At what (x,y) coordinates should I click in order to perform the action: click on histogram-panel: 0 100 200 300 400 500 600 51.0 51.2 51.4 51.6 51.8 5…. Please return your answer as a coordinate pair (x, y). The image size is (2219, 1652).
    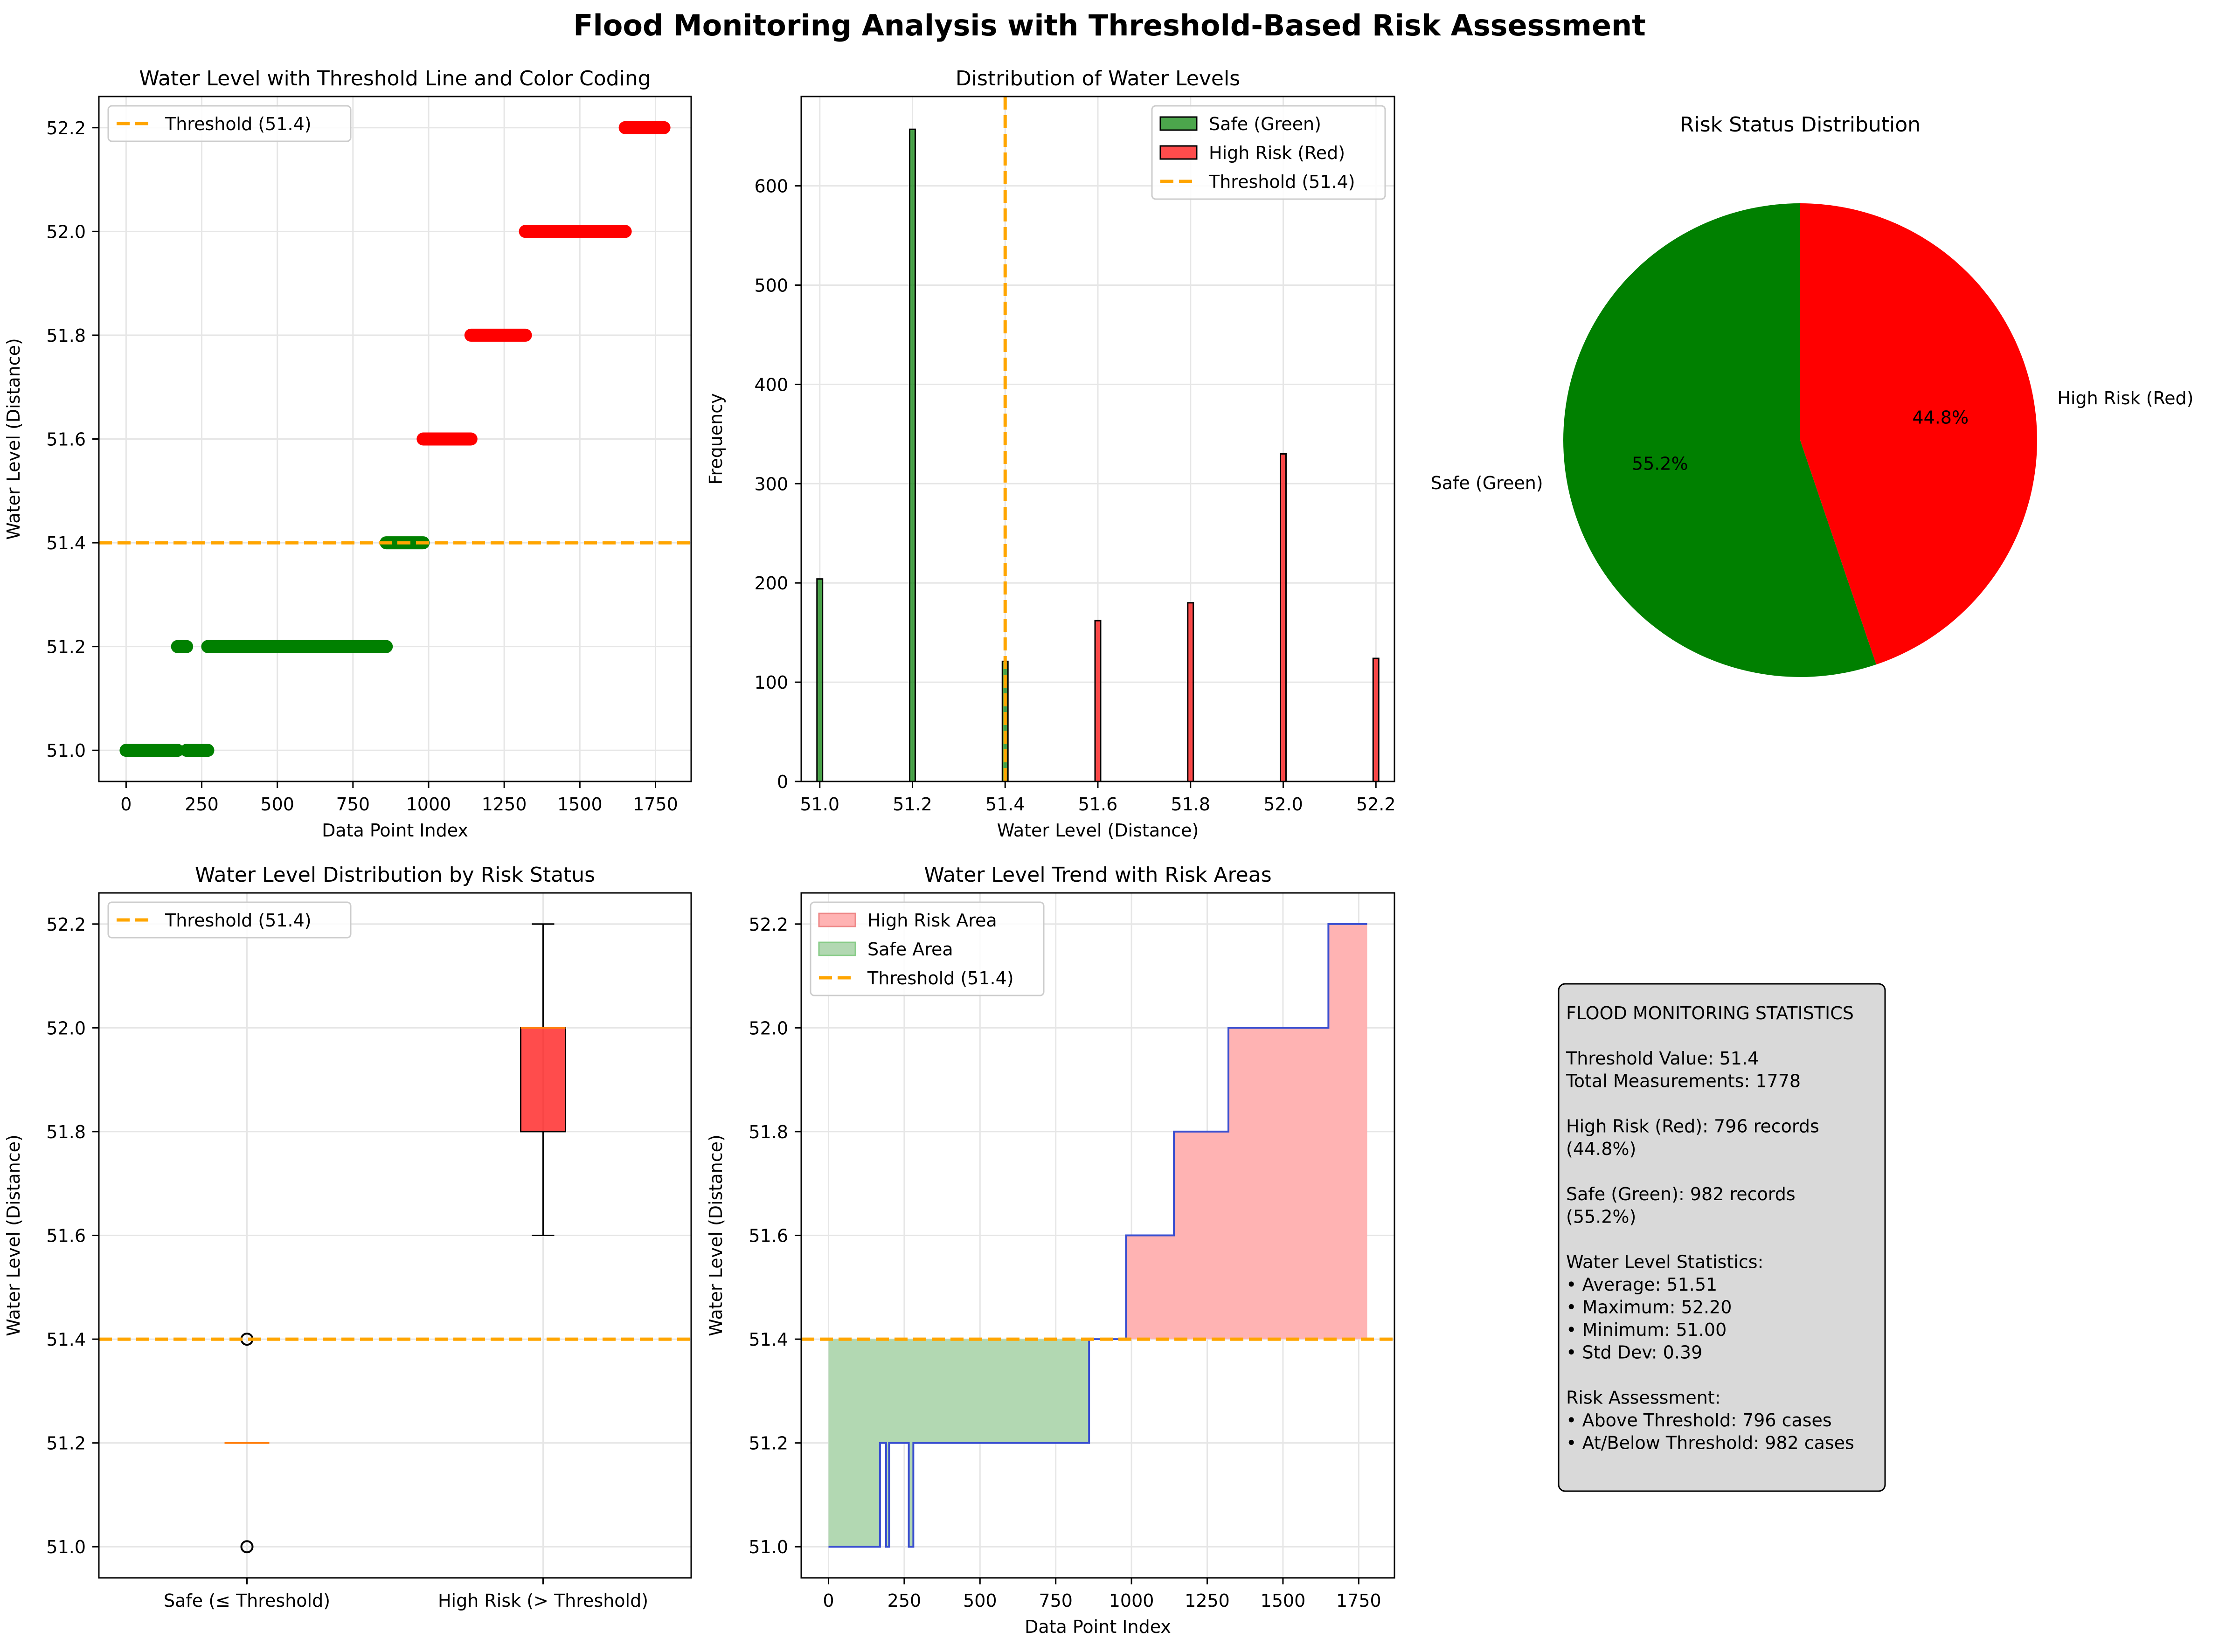
    Looking at the image, I should click on (1051, 454).